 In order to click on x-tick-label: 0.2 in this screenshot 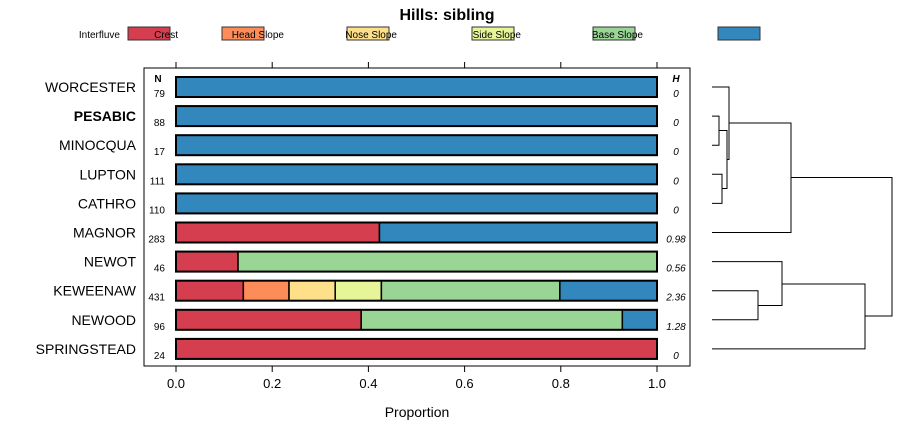, I will do `click(272, 383)`.